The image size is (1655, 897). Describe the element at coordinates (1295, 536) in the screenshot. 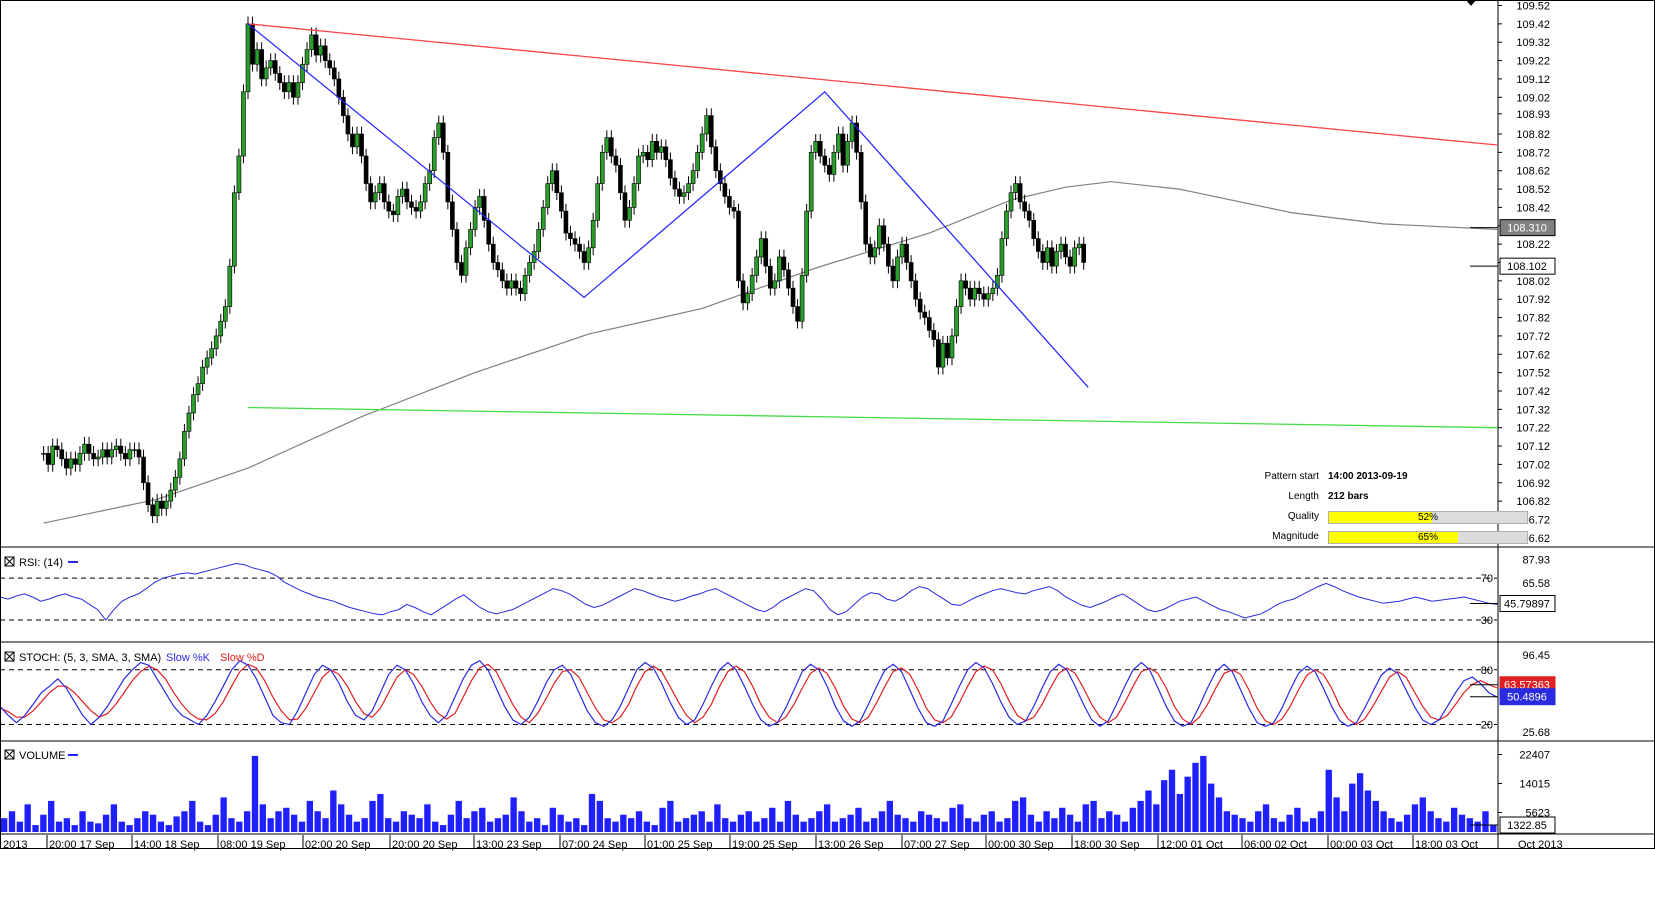

I see `magnitude-label: Magnitude` at that location.